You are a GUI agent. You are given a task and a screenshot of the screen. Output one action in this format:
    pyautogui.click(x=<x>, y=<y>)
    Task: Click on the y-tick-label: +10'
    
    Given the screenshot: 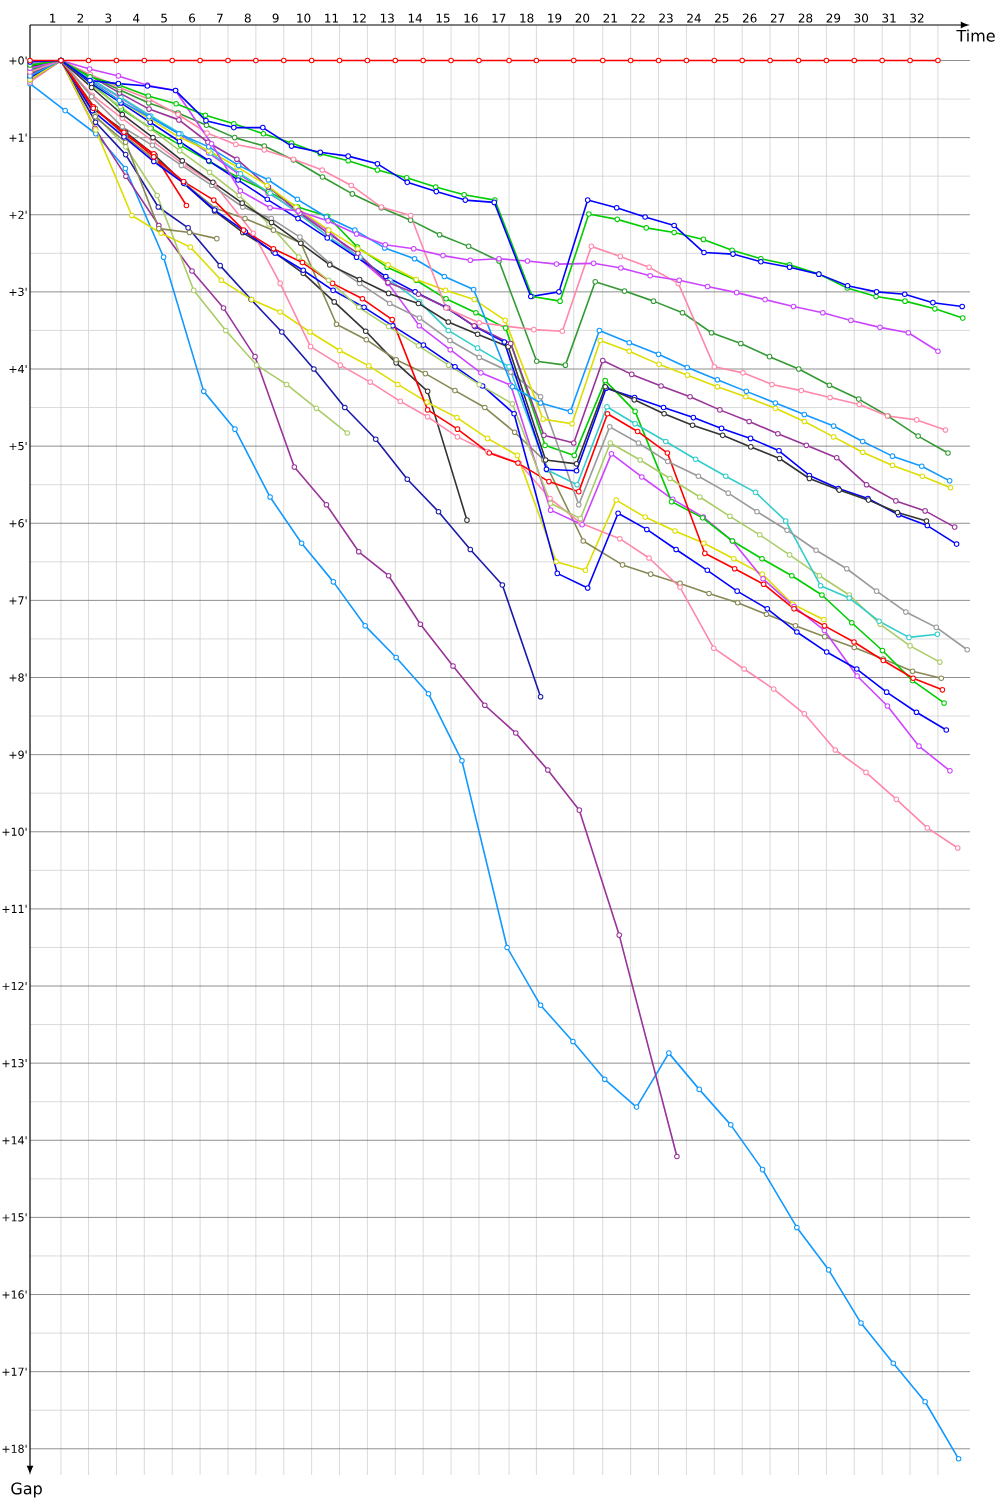 What is the action you would take?
    pyautogui.click(x=14, y=831)
    